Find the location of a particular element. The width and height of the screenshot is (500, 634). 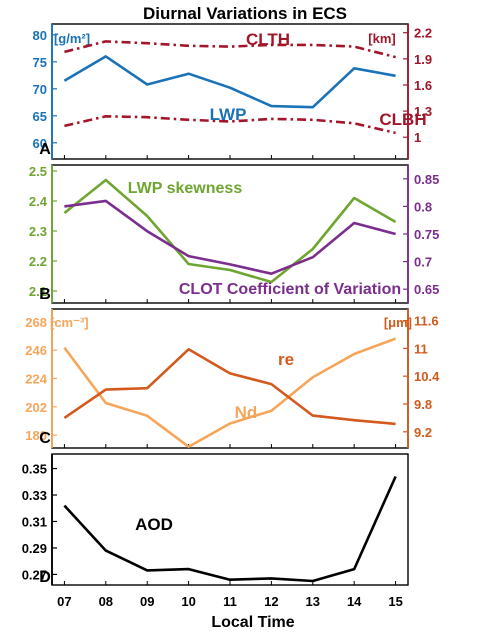

y-tick-label-right: 10.4 is located at coordinates (427, 376).